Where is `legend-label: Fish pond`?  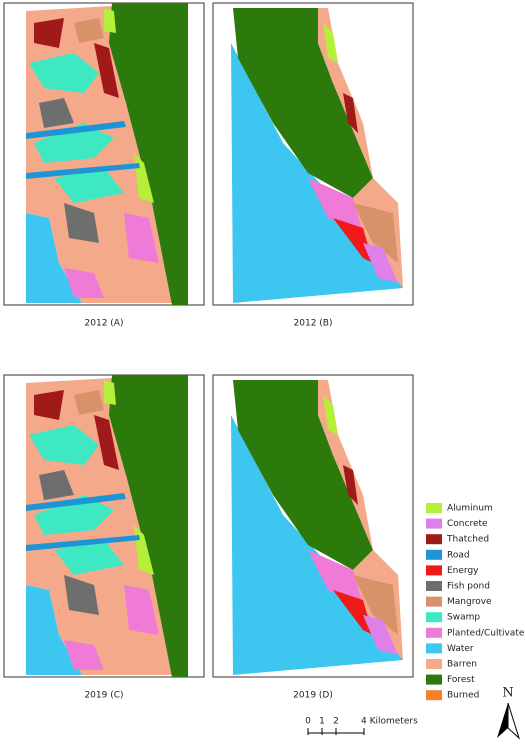 legend-label: Fish pond is located at coordinates (468, 587).